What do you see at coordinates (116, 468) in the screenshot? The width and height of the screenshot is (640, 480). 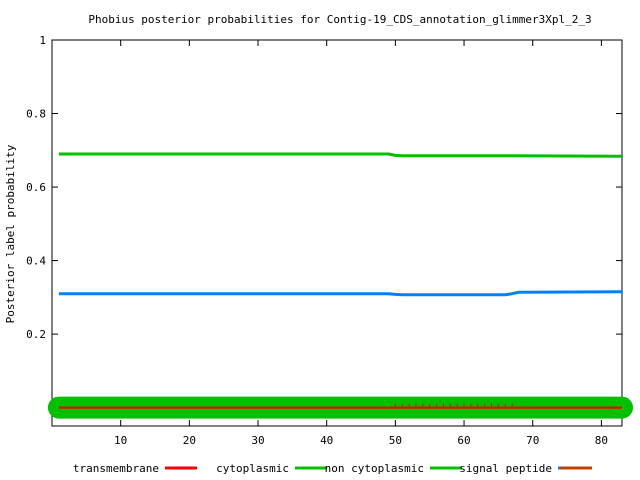 I see `legend-label: transmembrane` at bounding box center [116, 468].